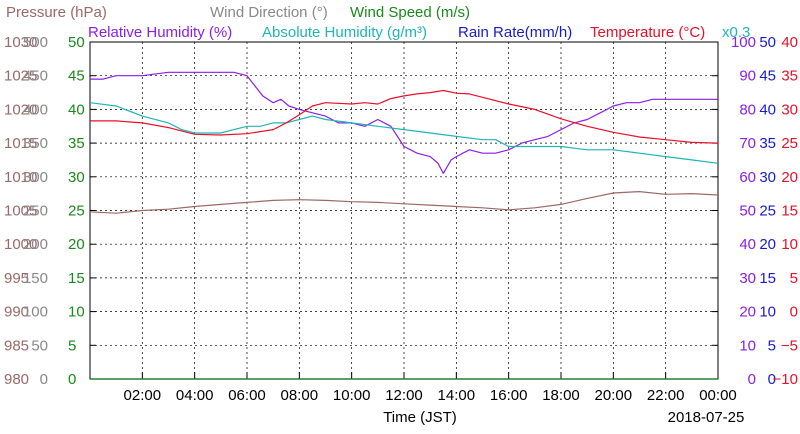 The width and height of the screenshot is (800, 434). Describe the element at coordinates (789, 42) in the screenshot. I see `y-tick-label-temperature: 40` at that location.